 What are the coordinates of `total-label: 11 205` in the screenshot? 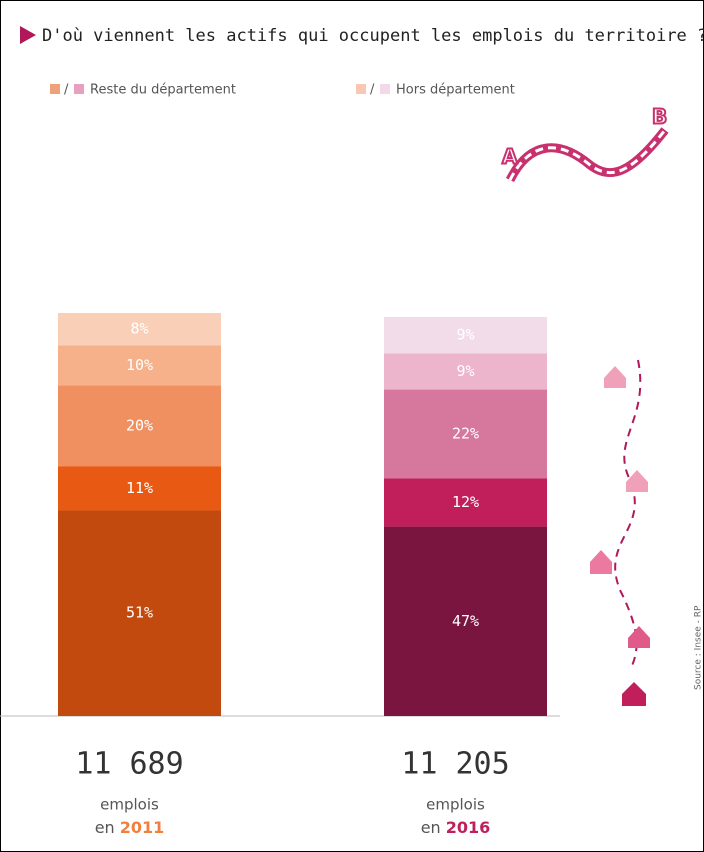 It's located at (455, 764).